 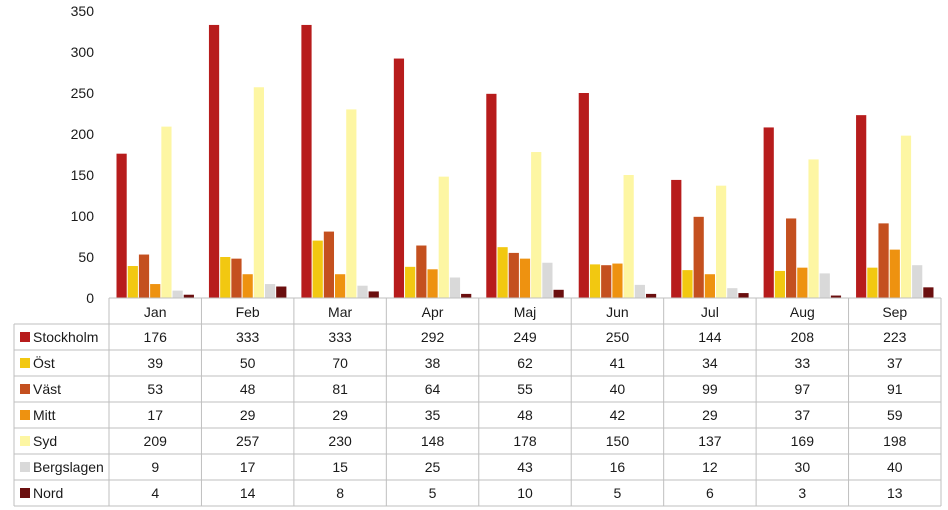 I want to click on category-label: Apr, so click(x=433, y=312).